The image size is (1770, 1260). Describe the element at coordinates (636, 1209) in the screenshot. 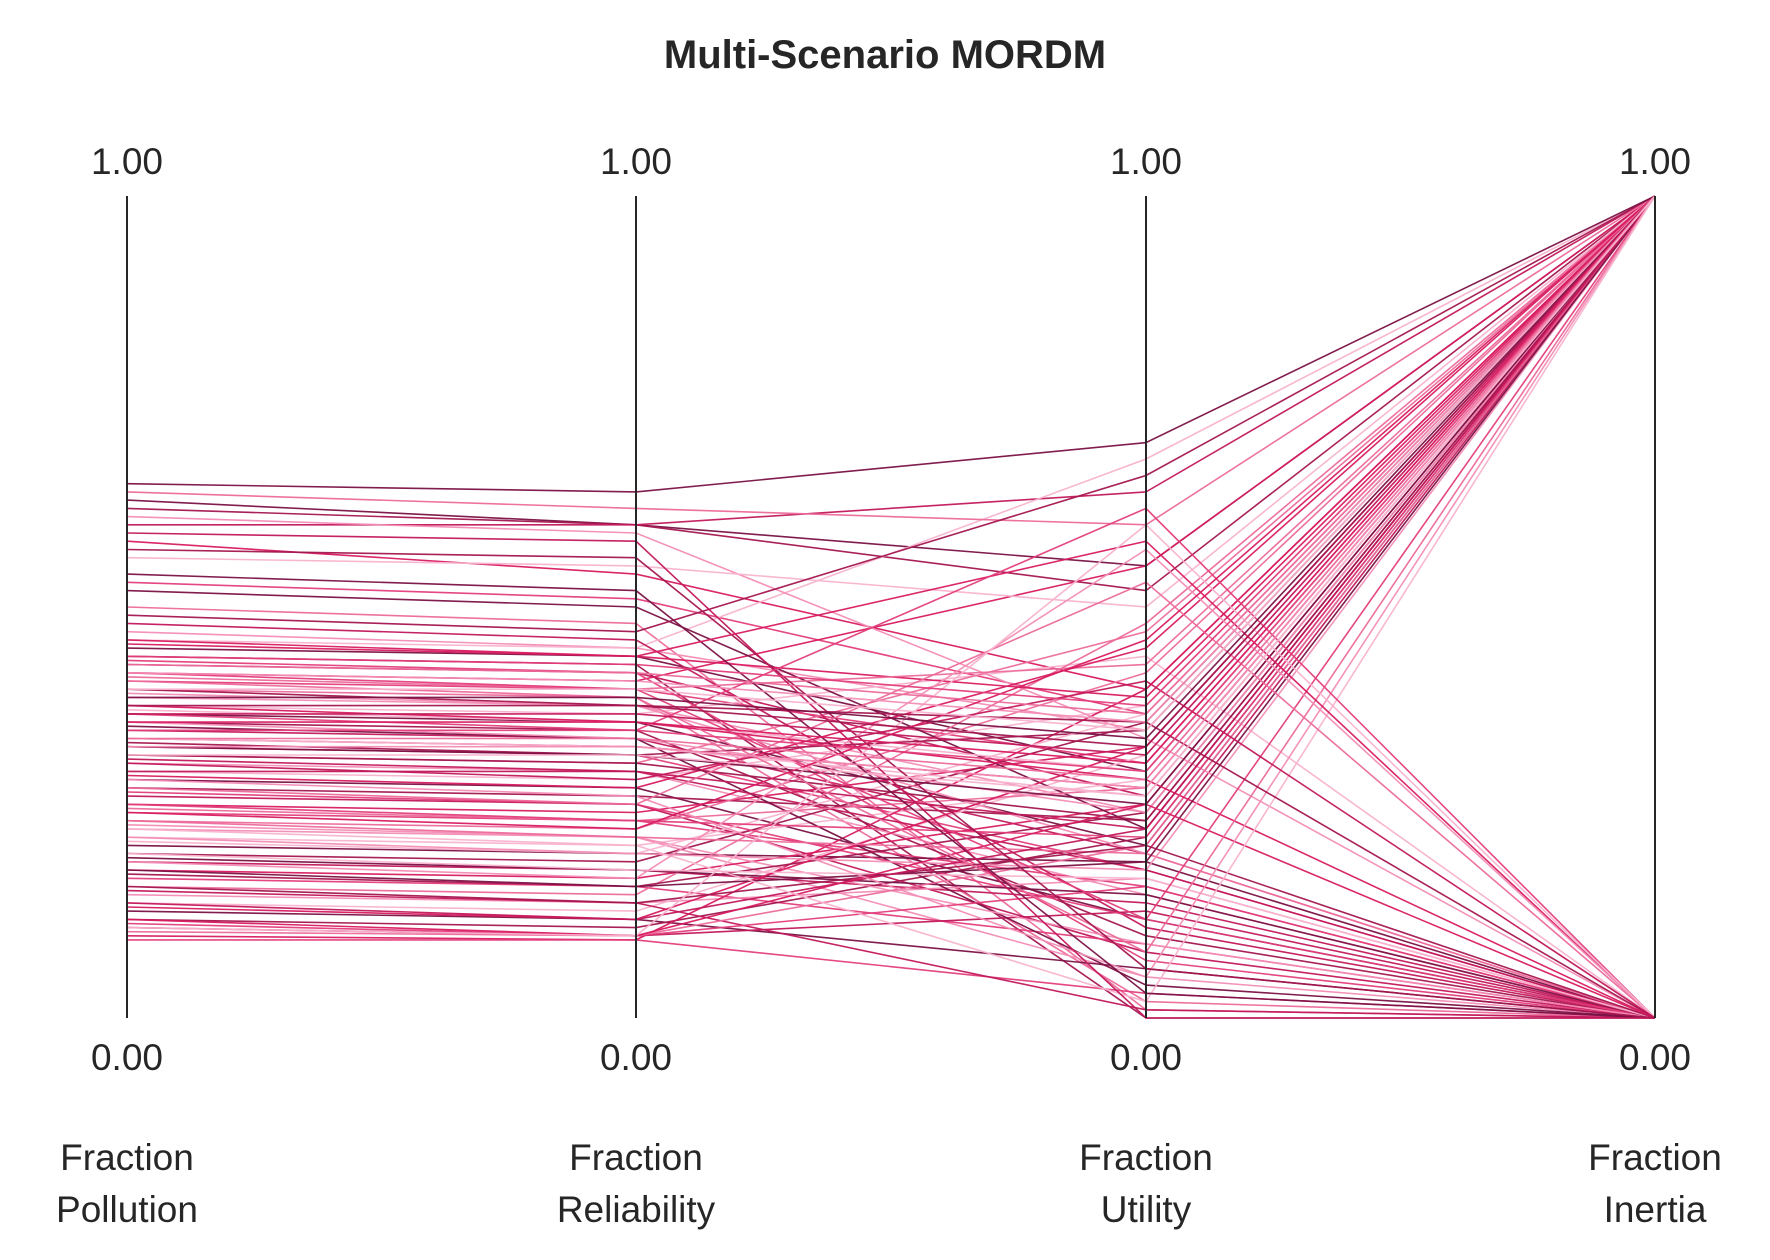

I see `axis-name: Reliability` at that location.